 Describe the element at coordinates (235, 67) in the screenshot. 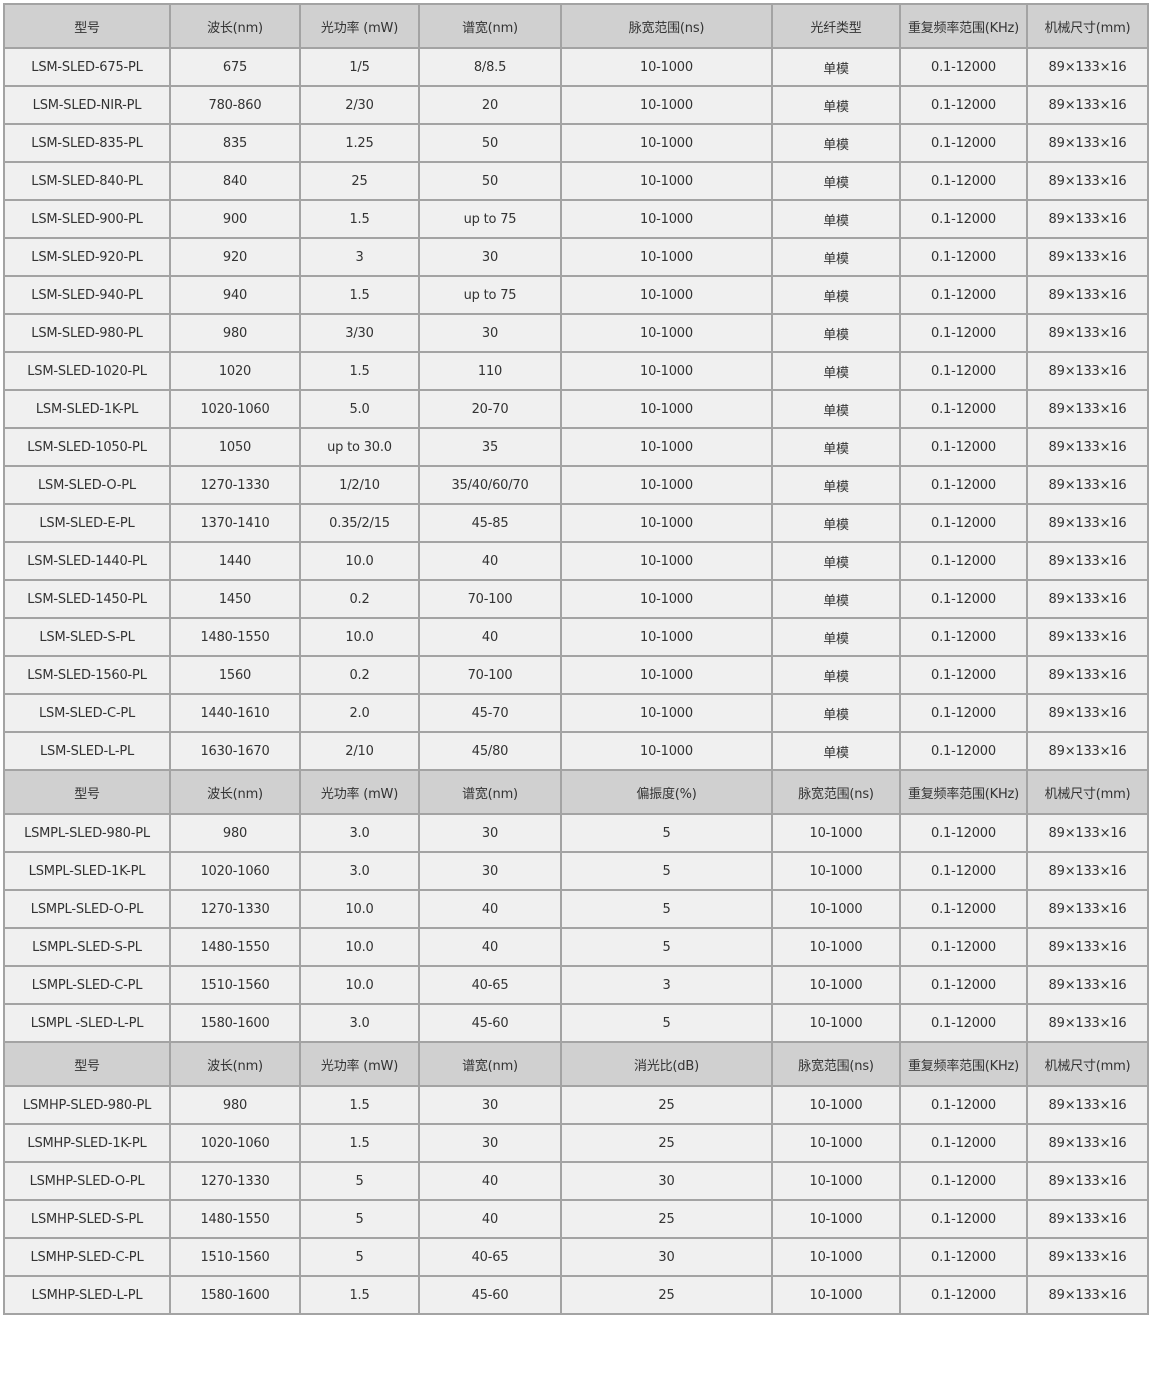

I see `table-cell: 675` at that location.